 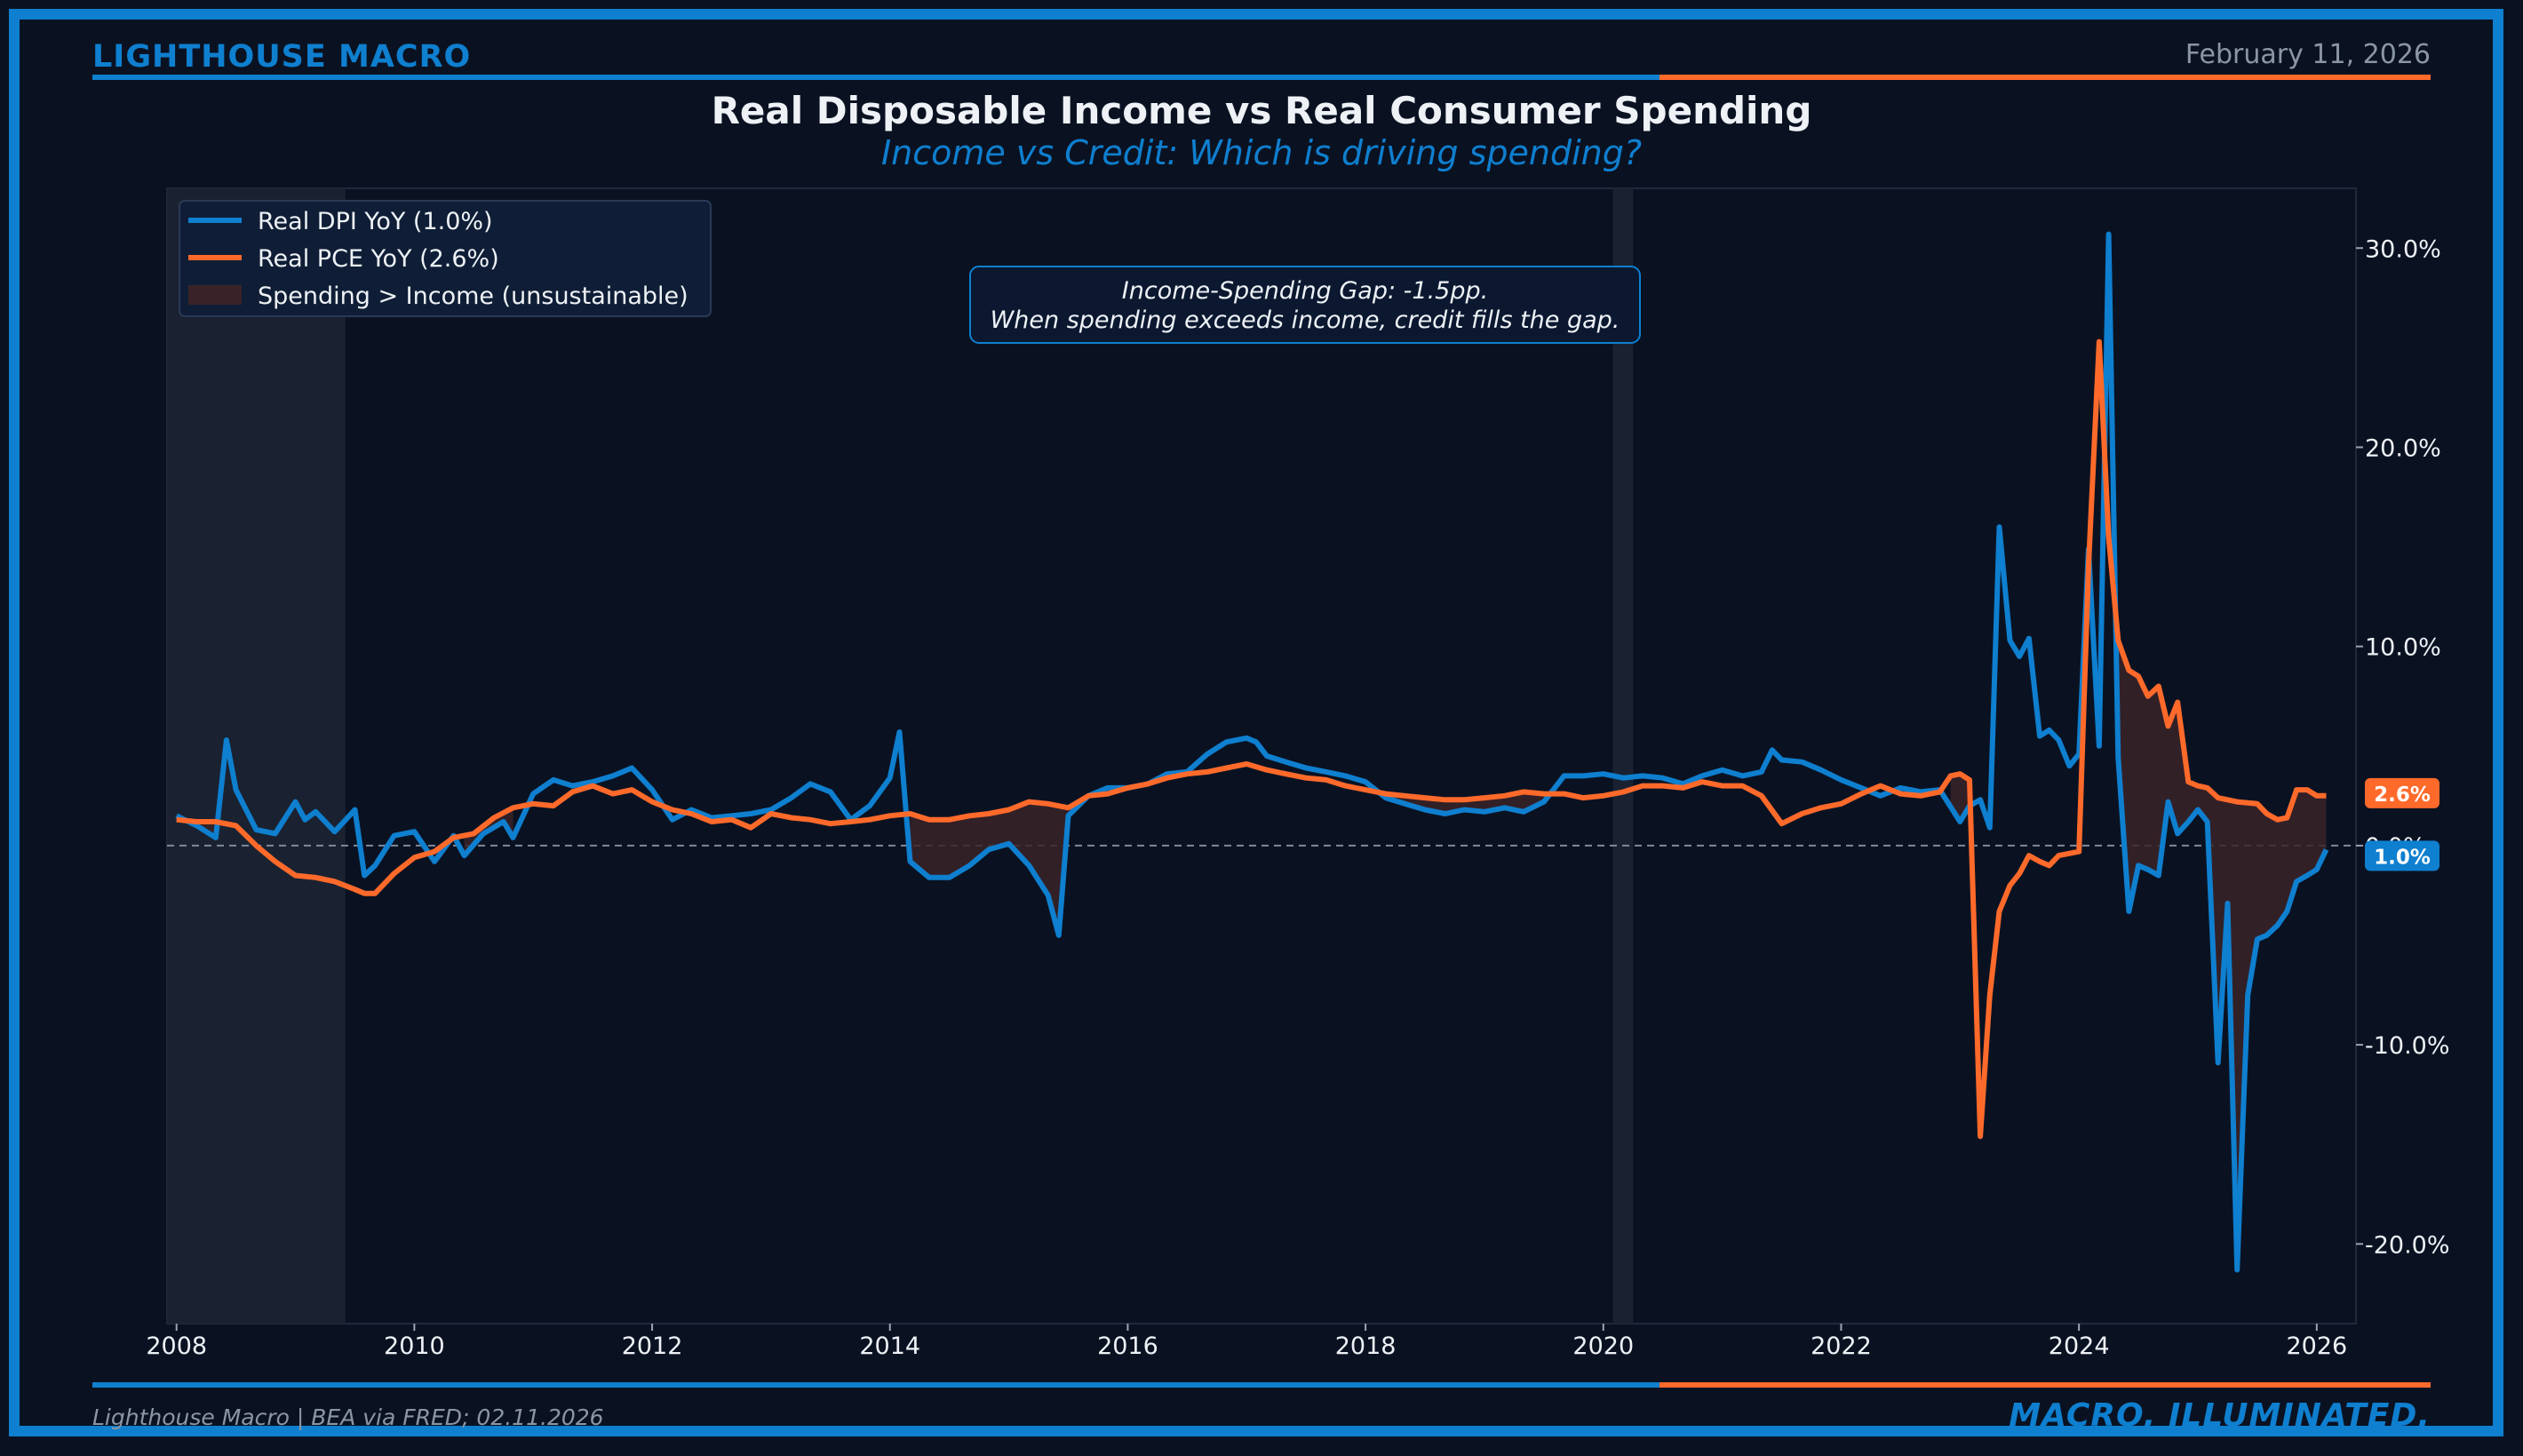 I want to click on pce-end-label-box, so click(x=2402, y=792).